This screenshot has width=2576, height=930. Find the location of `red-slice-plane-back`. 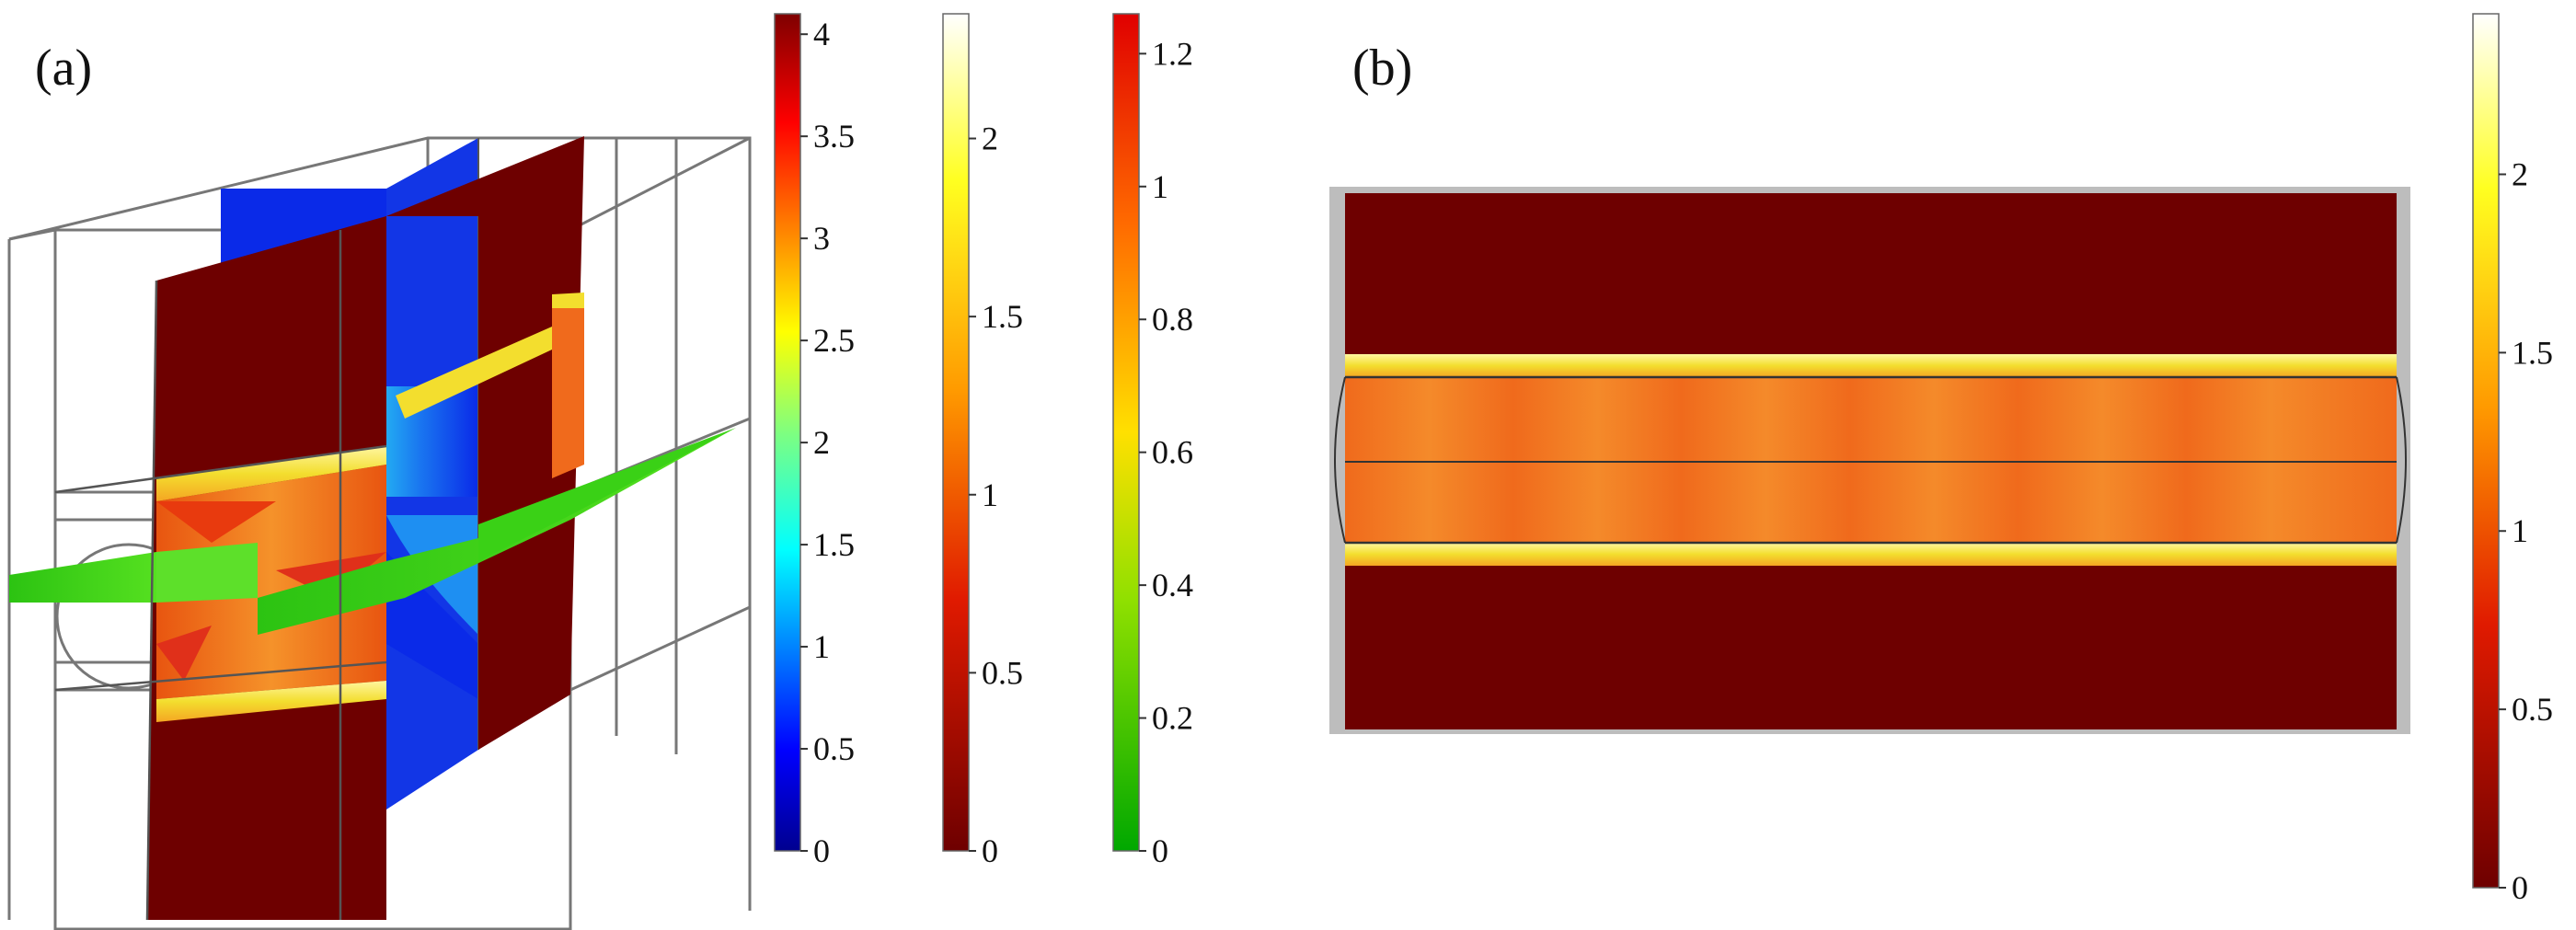

red-slice-plane-back is located at coordinates (485, 443).